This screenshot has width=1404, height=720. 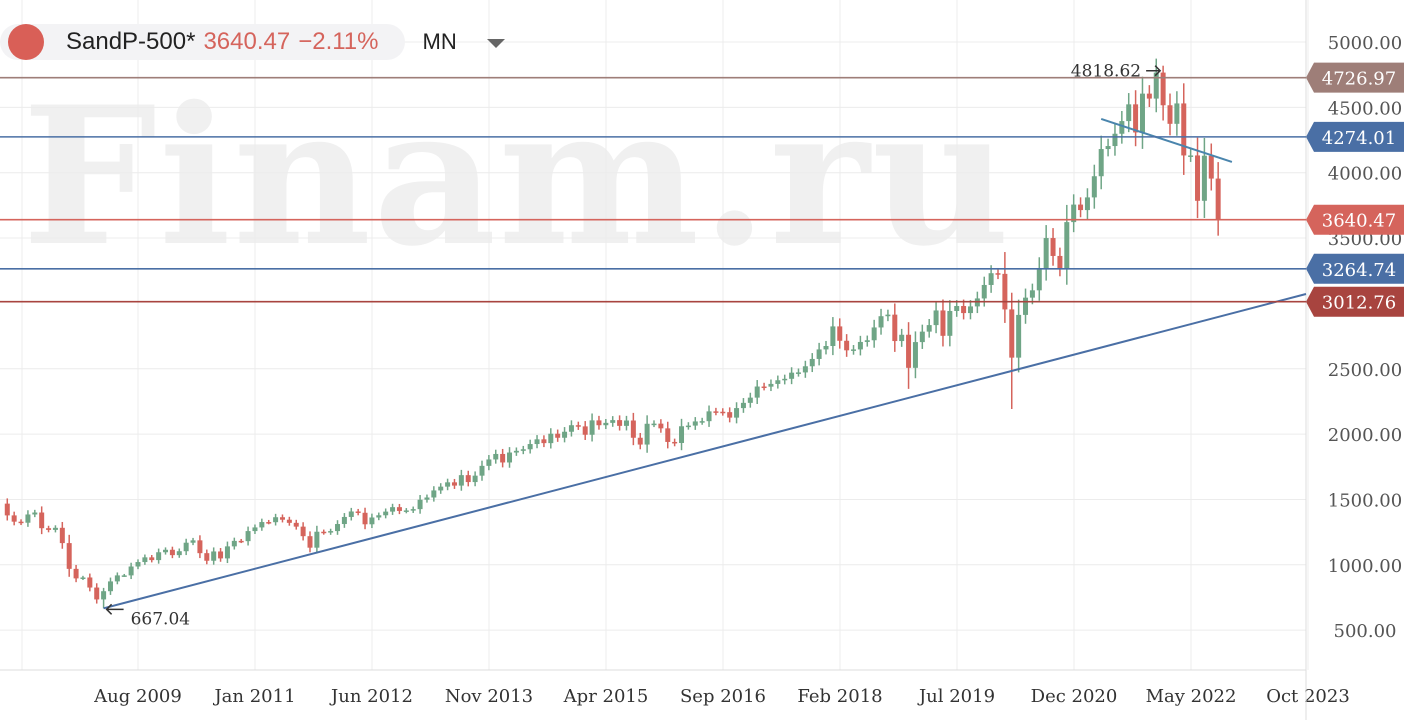 I want to click on x-tick-label: Feb 2018, so click(x=839, y=696).